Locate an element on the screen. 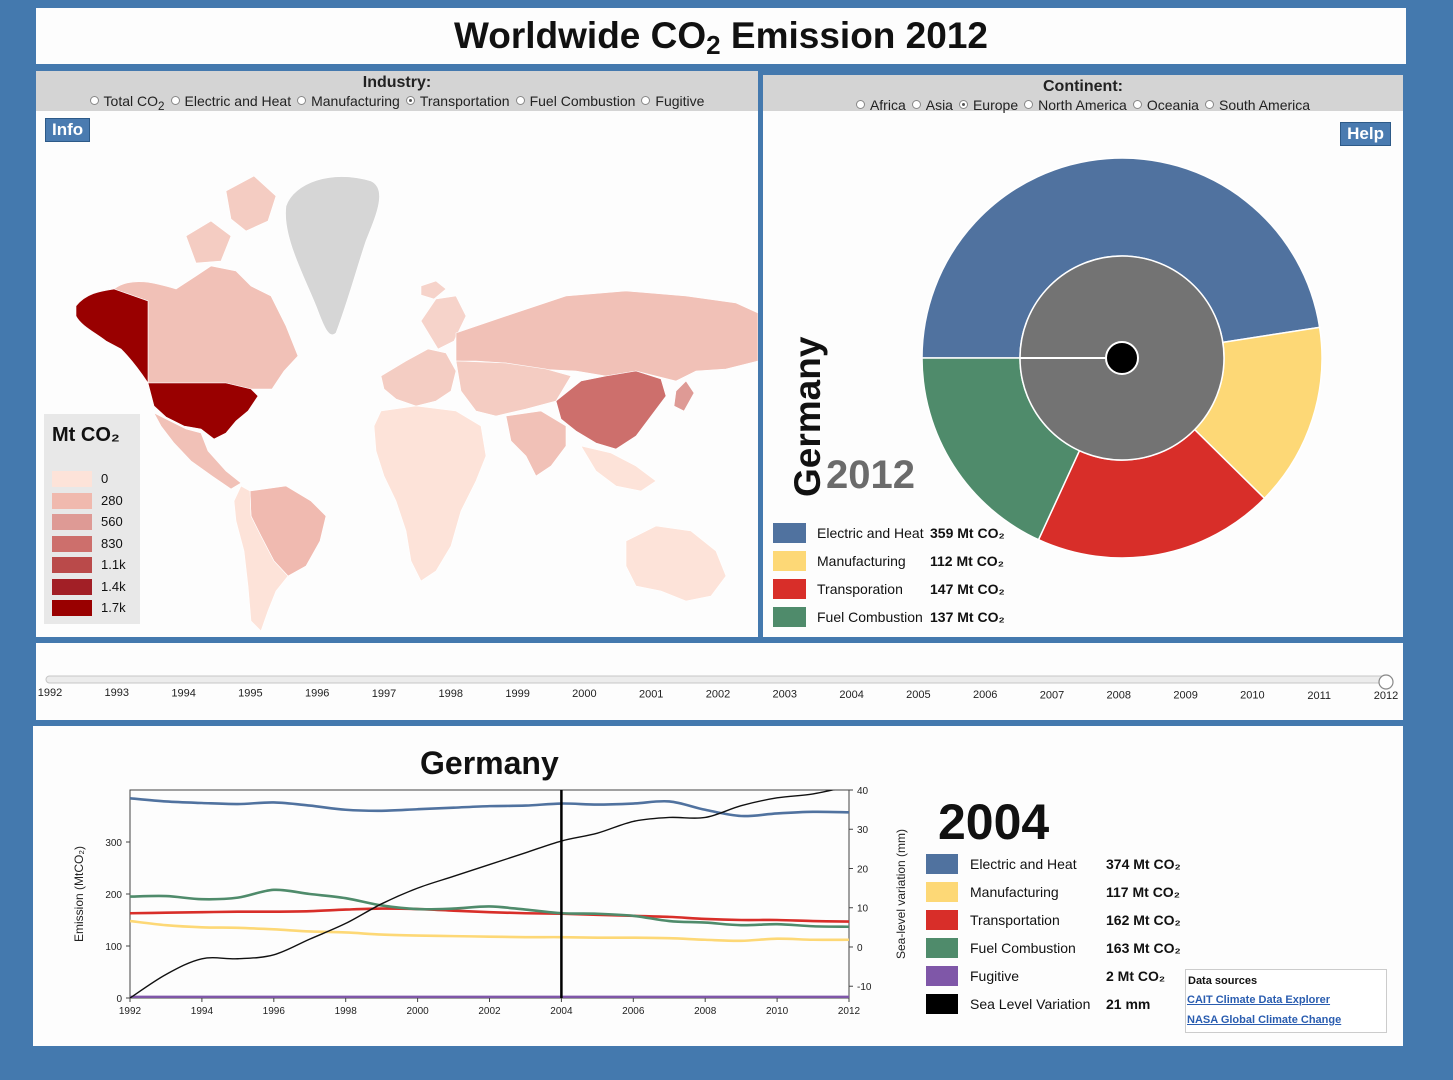  map-country-mexico is located at coordinates (197, 451).